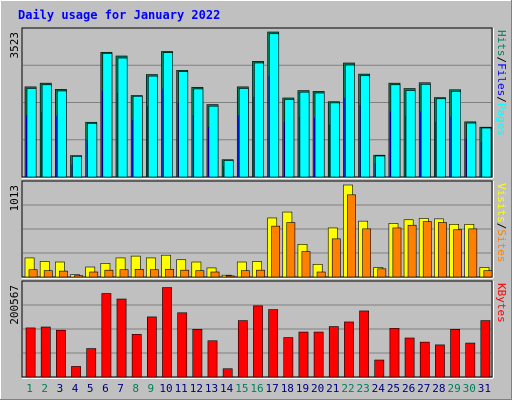 The image size is (512, 400). I want to click on x-tick-label-25: 25, so click(393, 388).